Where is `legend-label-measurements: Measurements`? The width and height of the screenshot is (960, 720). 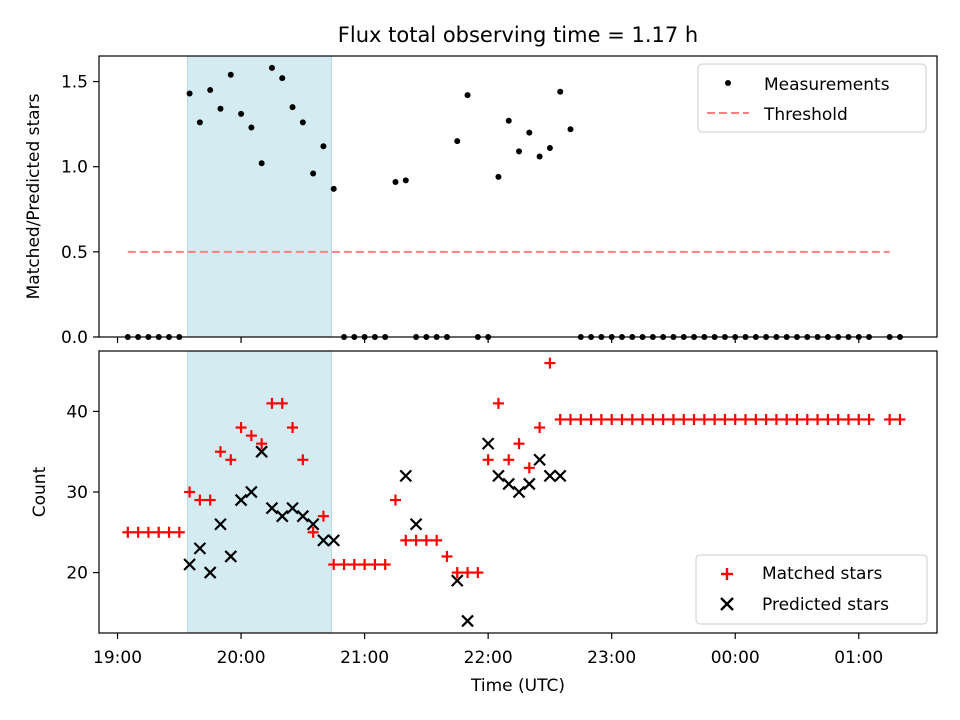 legend-label-measurements: Measurements is located at coordinates (827, 85).